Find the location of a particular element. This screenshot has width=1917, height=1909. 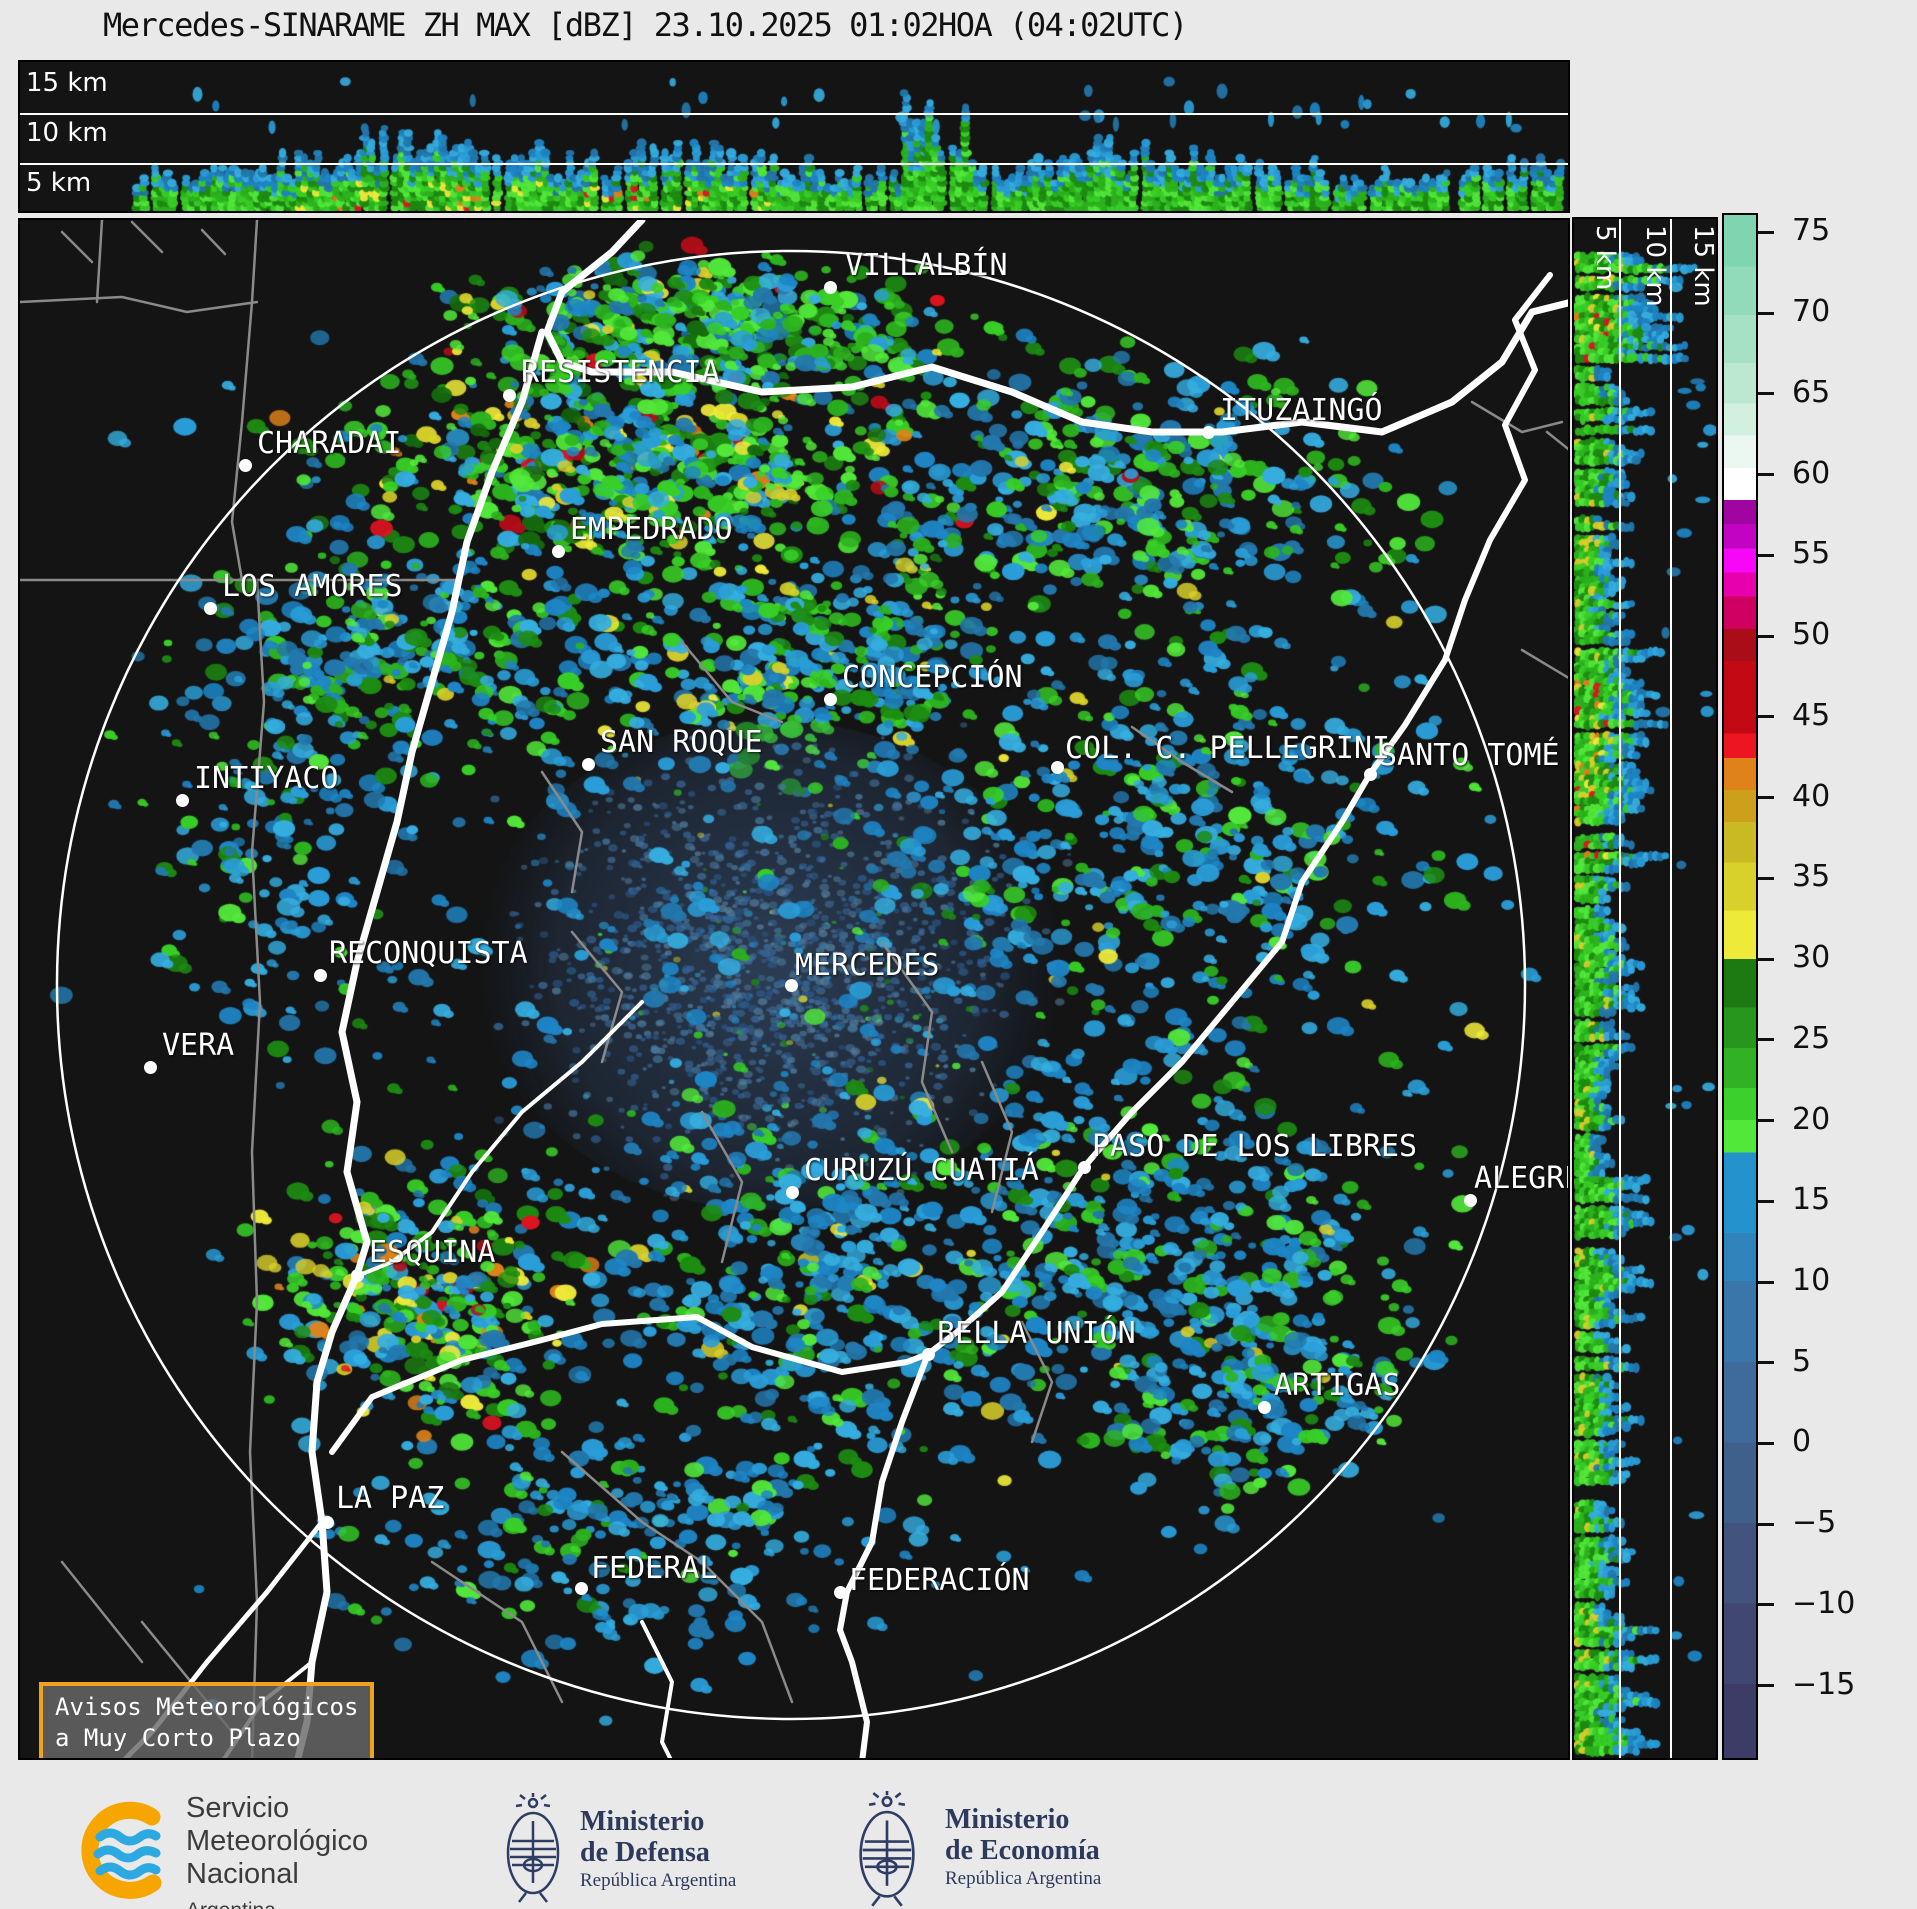

warning-line-2: a Muy Corto Plazo is located at coordinates (178, 1738).